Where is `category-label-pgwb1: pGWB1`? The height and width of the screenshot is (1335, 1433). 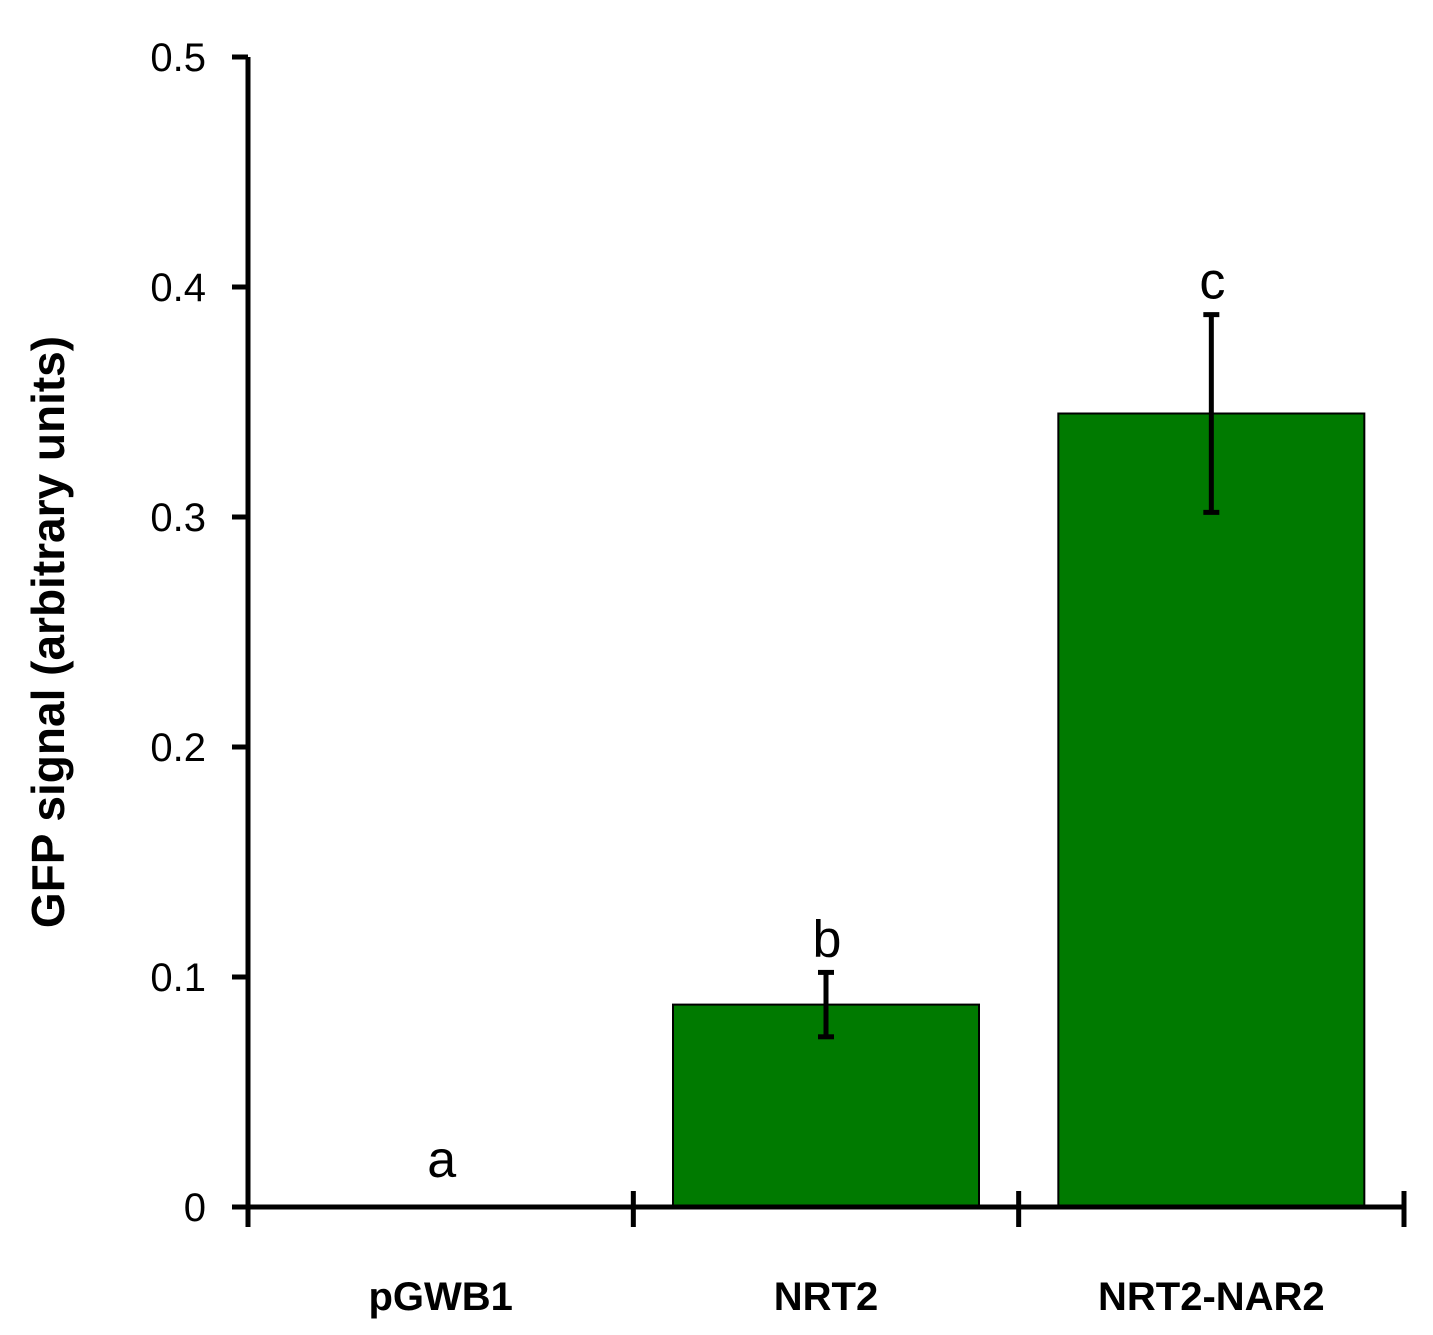 category-label-pgwb1: pGWB1 is located at coordinates (440, 1297).